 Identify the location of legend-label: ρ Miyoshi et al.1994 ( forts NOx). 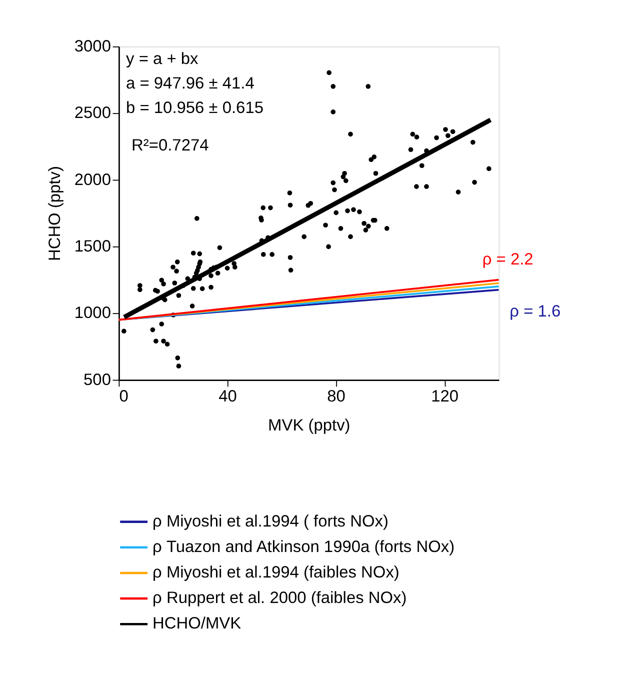
(270, 521).